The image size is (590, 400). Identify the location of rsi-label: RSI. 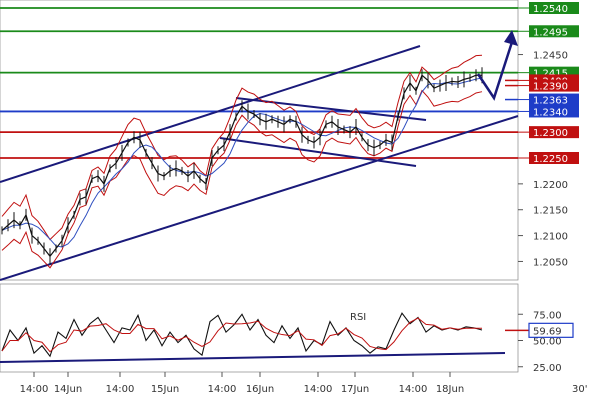
(358, 317).